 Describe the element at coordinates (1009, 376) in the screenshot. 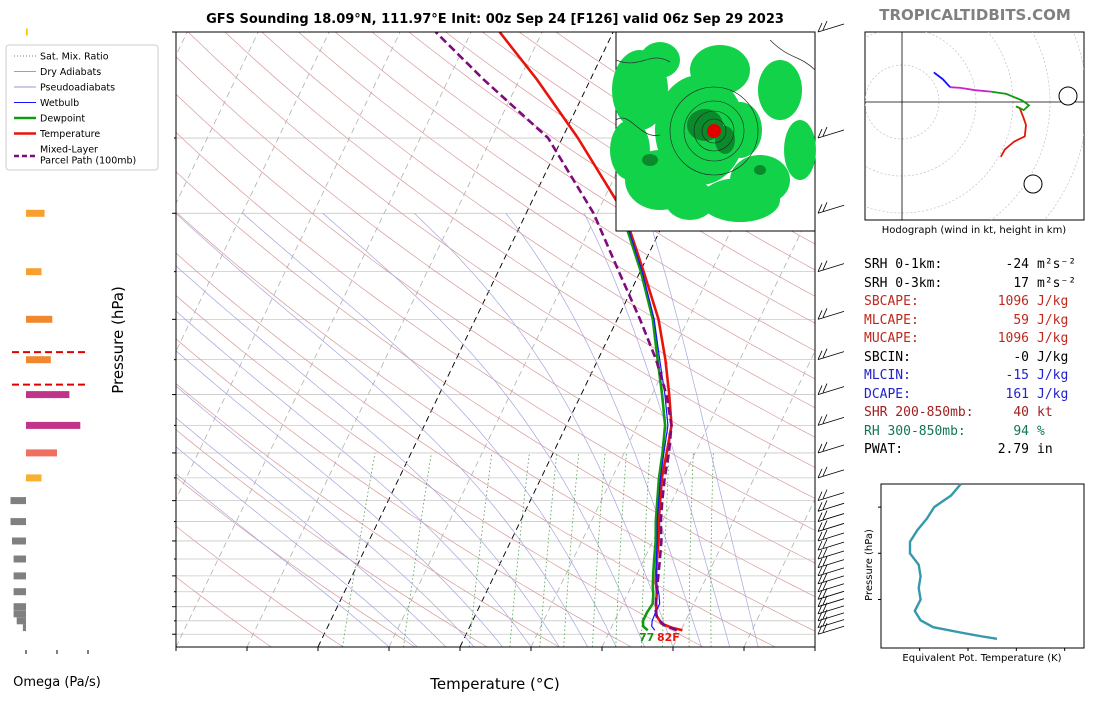

I see `parameter-value: -15` at that location.